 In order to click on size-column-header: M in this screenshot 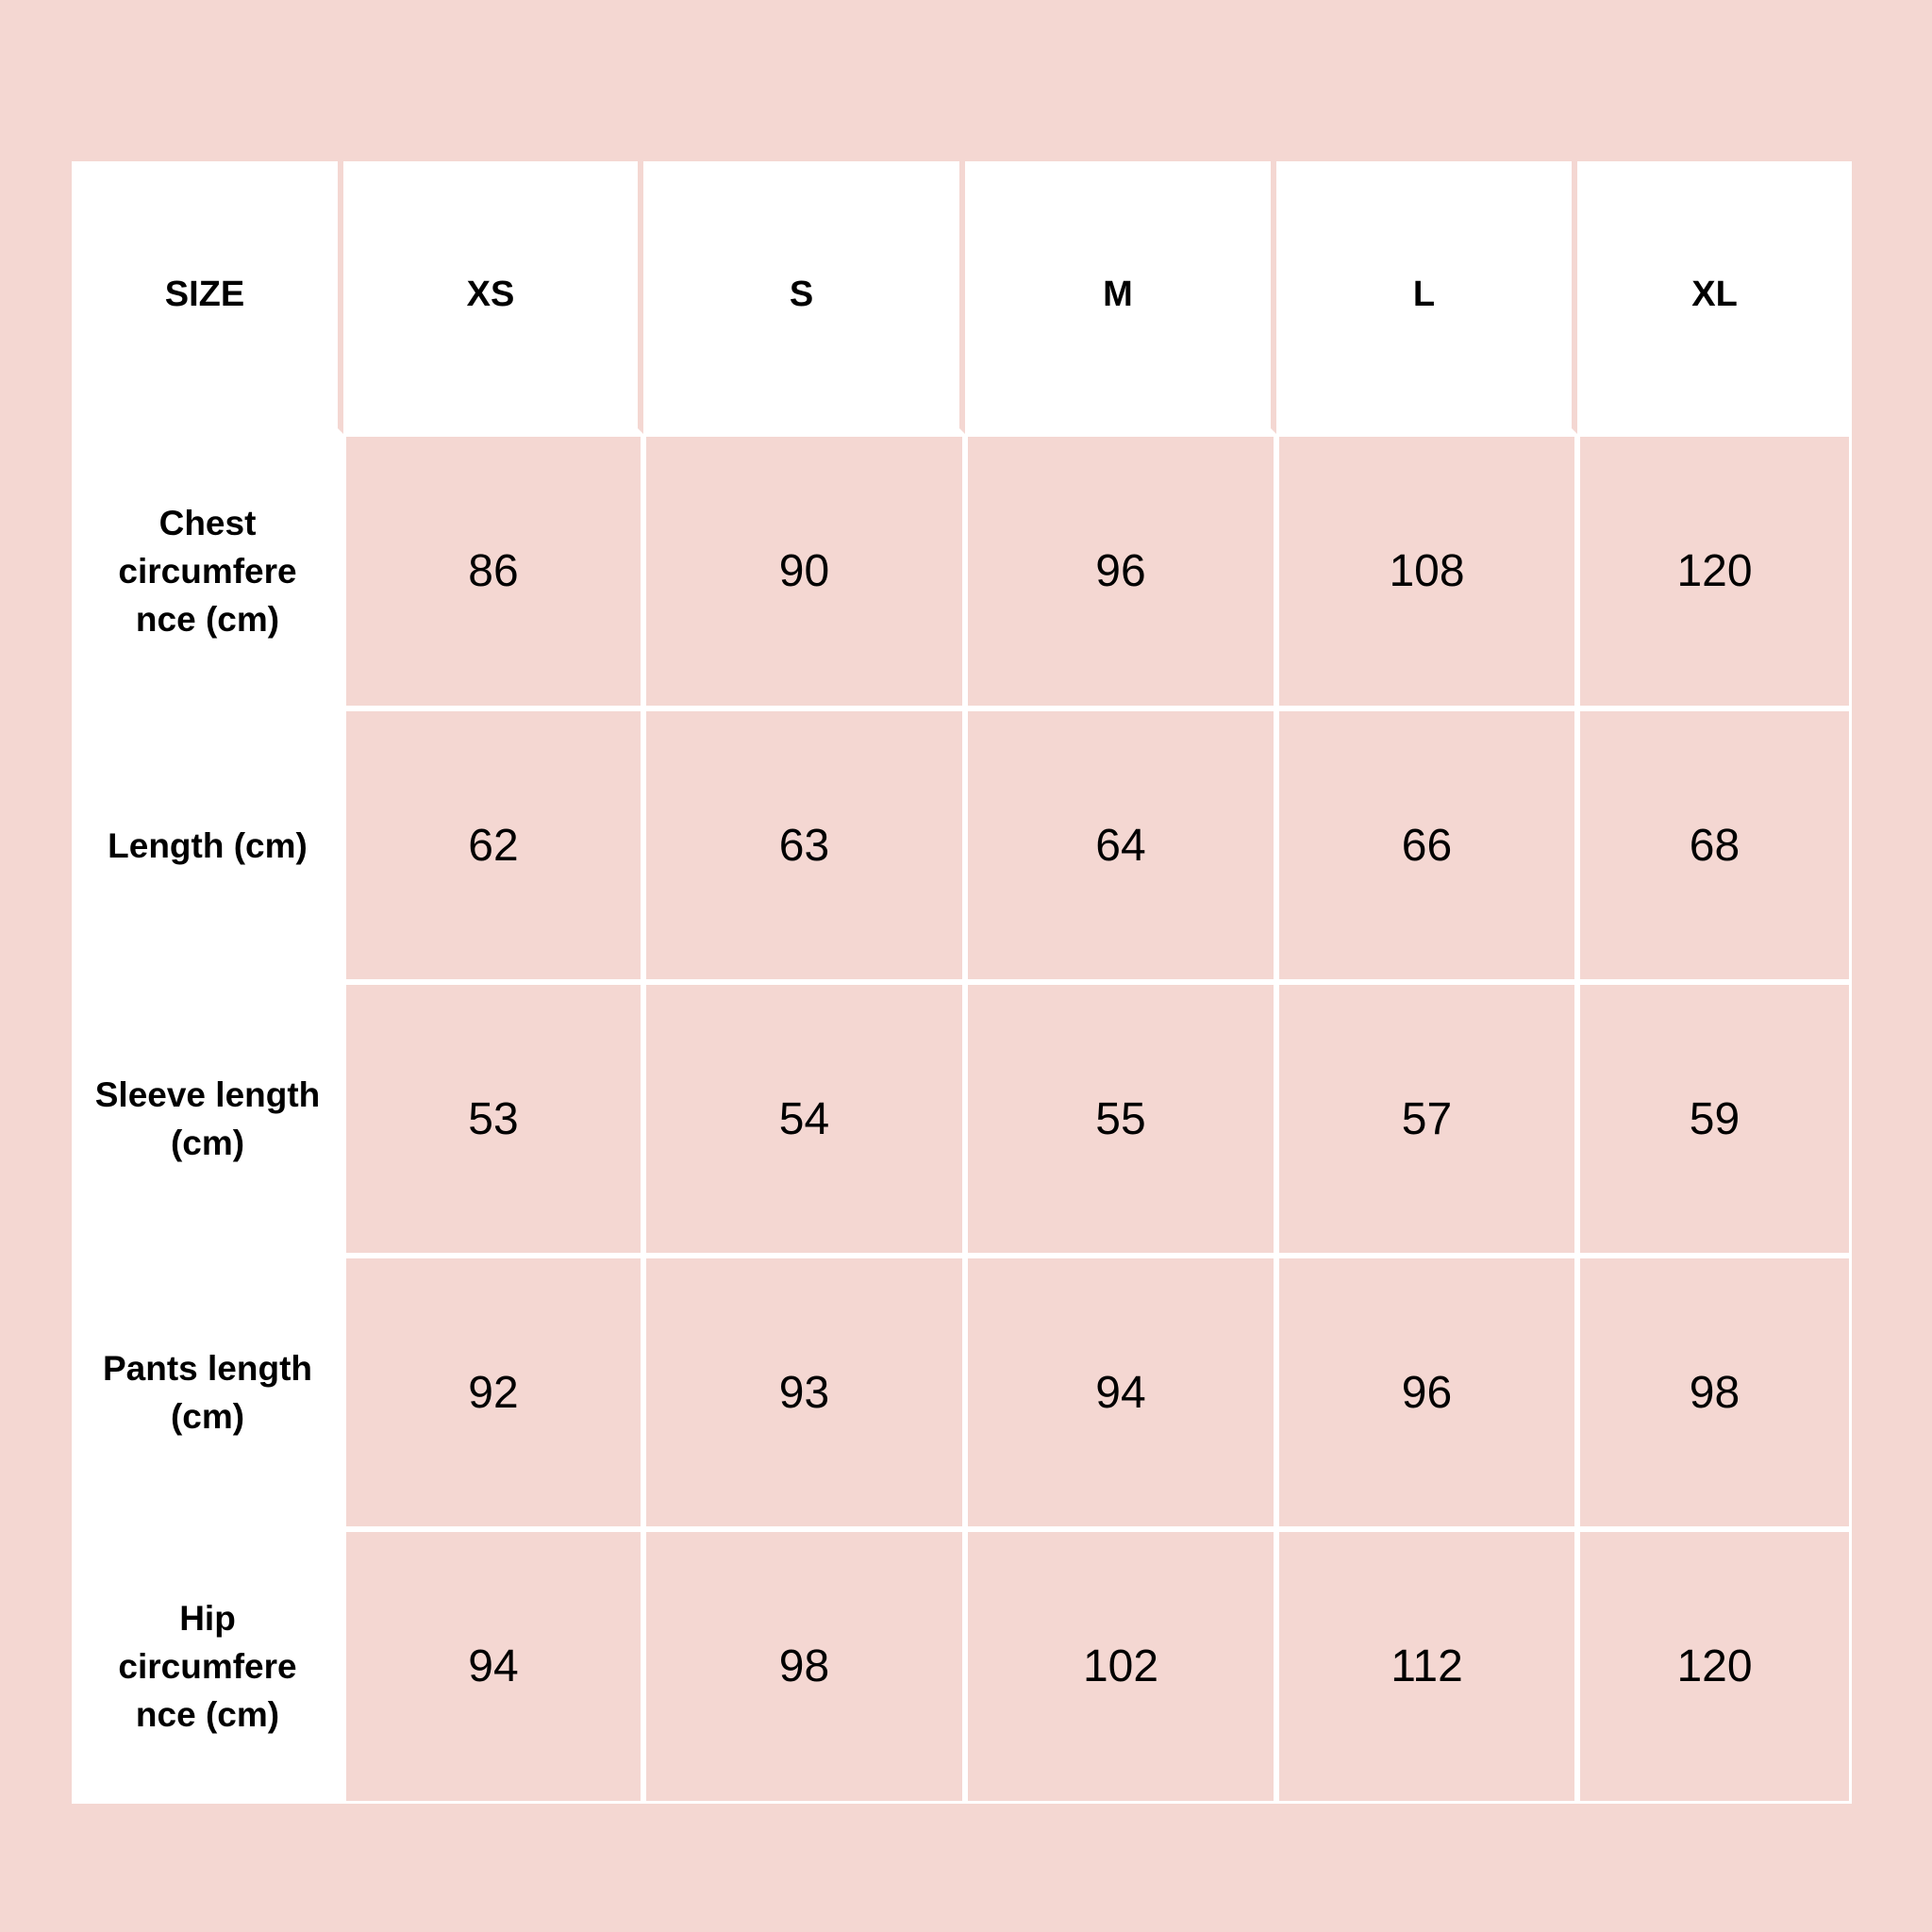, I will do `click(1120, 298)`.